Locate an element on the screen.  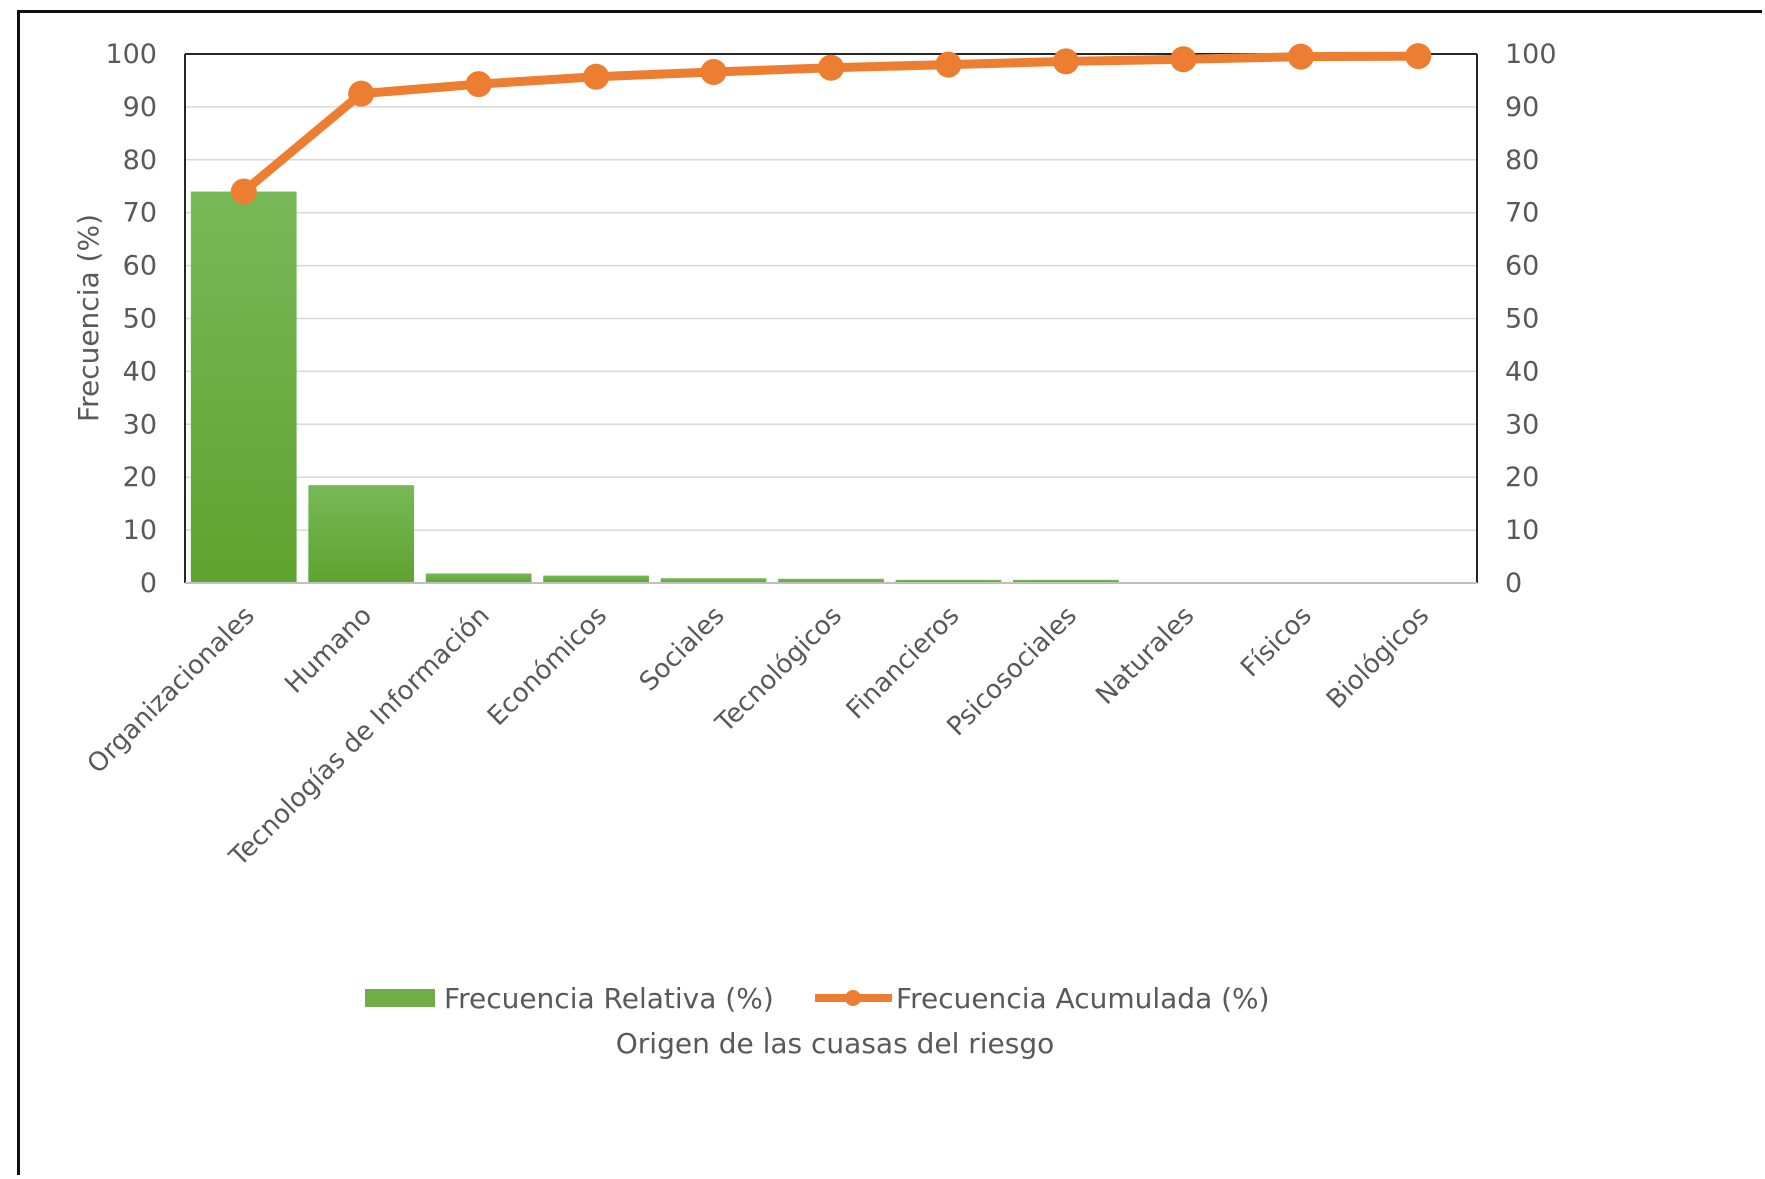
y2-tick-label-right: 20 is located at coordinates (1522, 477).